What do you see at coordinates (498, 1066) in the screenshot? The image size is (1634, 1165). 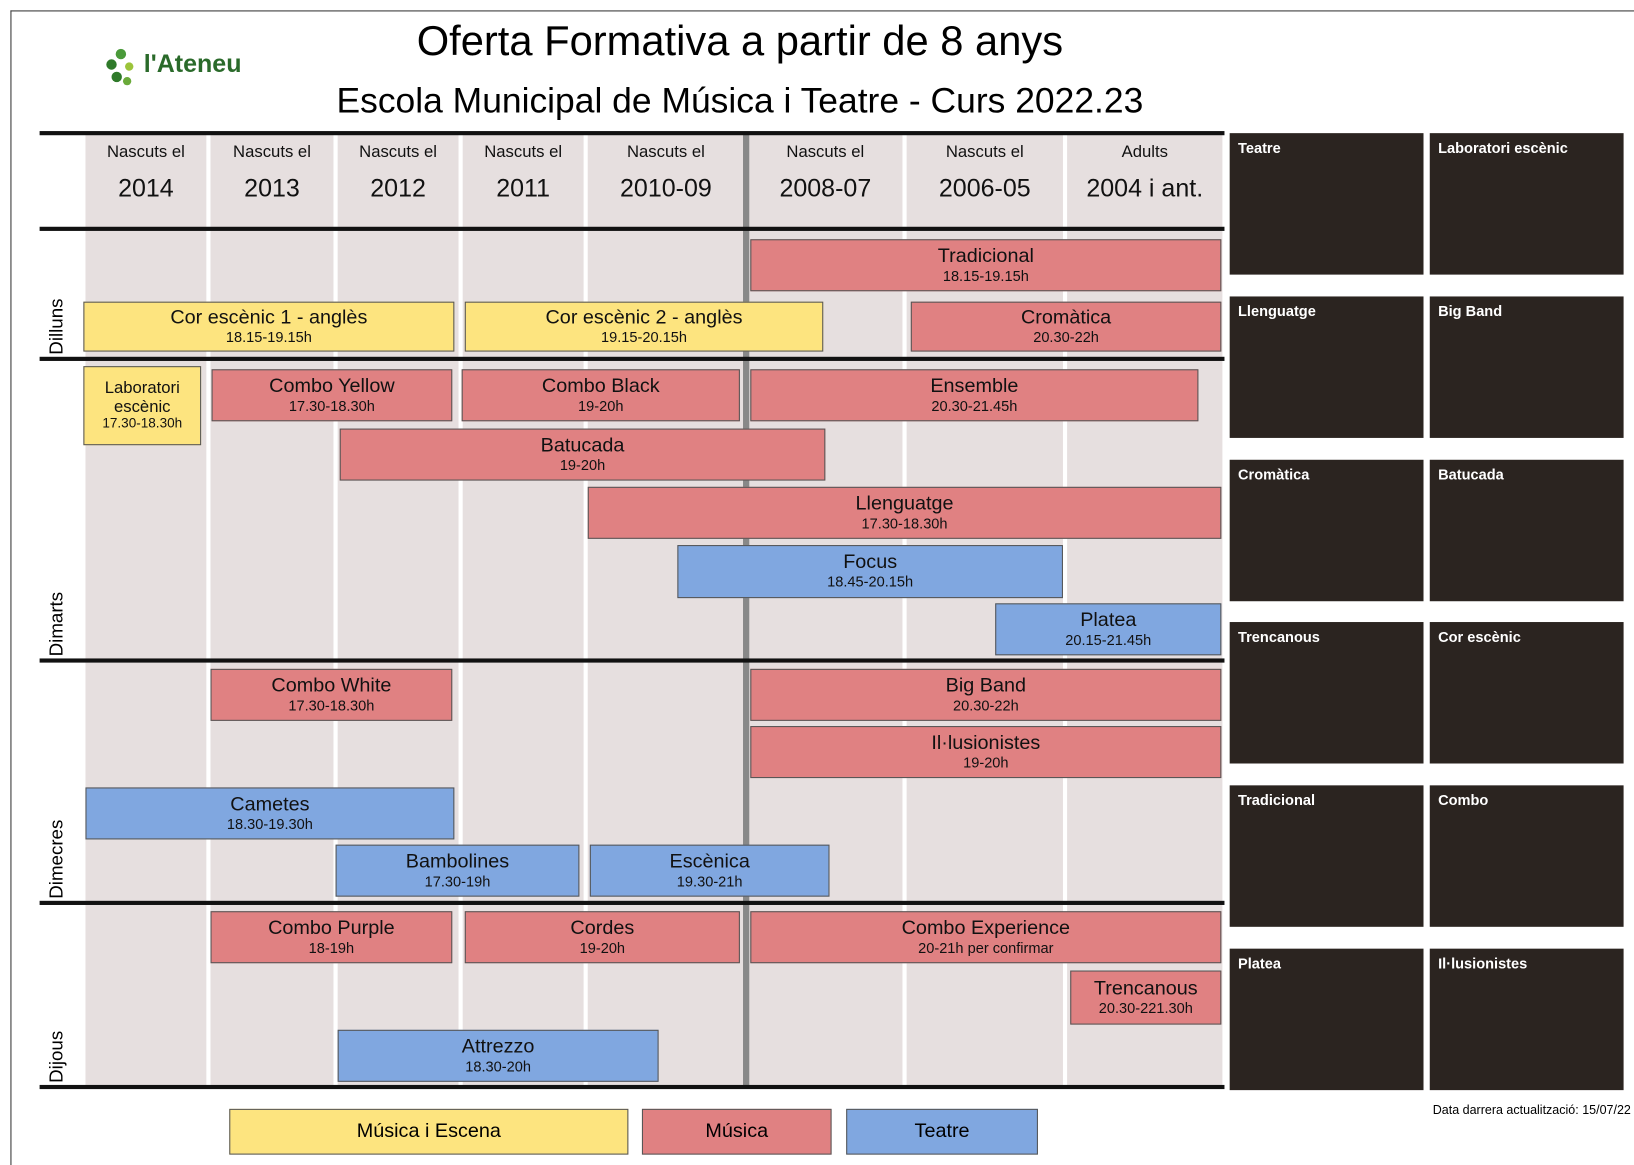 I see `event-time: 18.30-20h` at bounding box center [498, 1066].